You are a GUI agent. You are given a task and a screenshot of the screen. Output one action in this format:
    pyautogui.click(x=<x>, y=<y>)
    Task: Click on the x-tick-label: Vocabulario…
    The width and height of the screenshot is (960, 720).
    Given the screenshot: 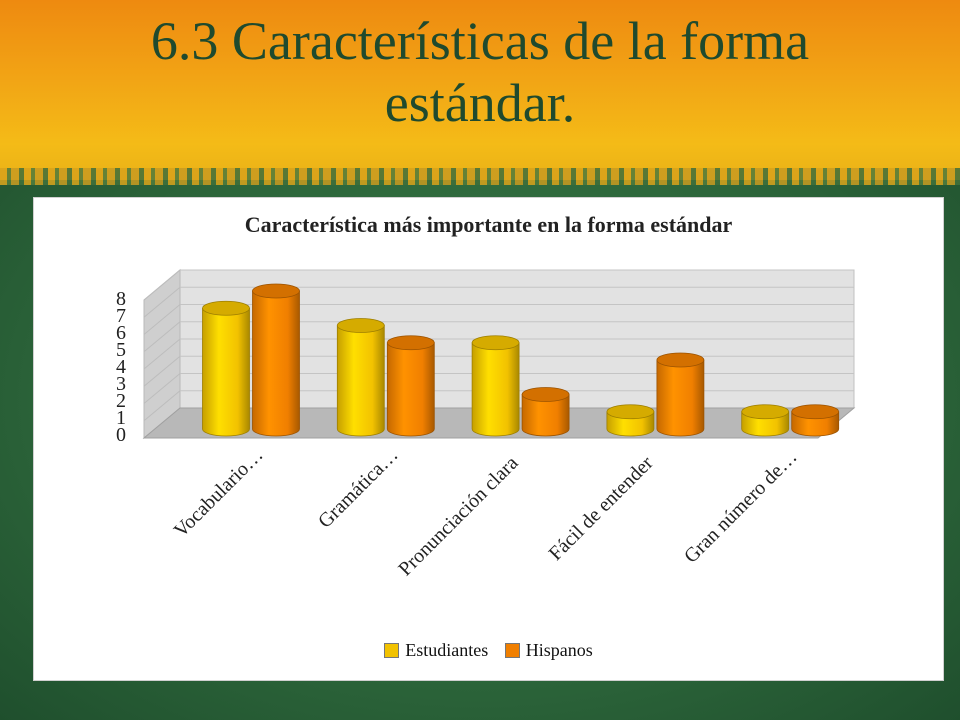 What is the action you would take?
    pyautogui.click(x=219, y=493)
    